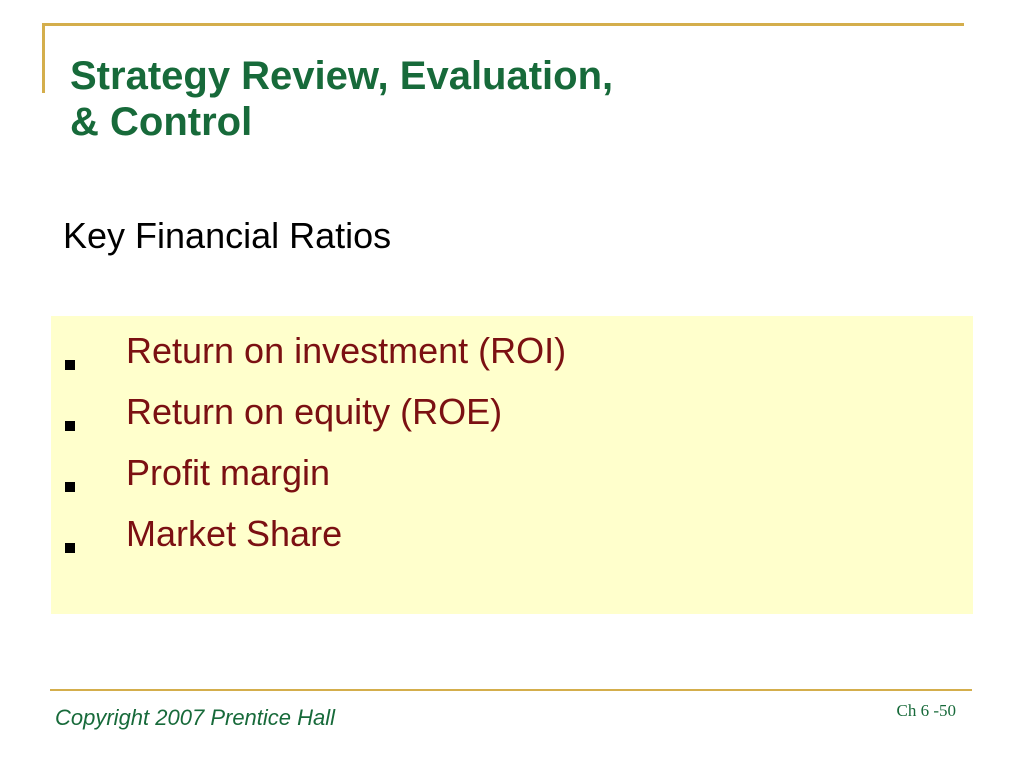 The height and width of the screenshot is (768, 1024). Describe the element at coordinates (342, 76) in the screenshot. I see `slide-title-line-1: Strategy Review, Evaluation,` at that location.